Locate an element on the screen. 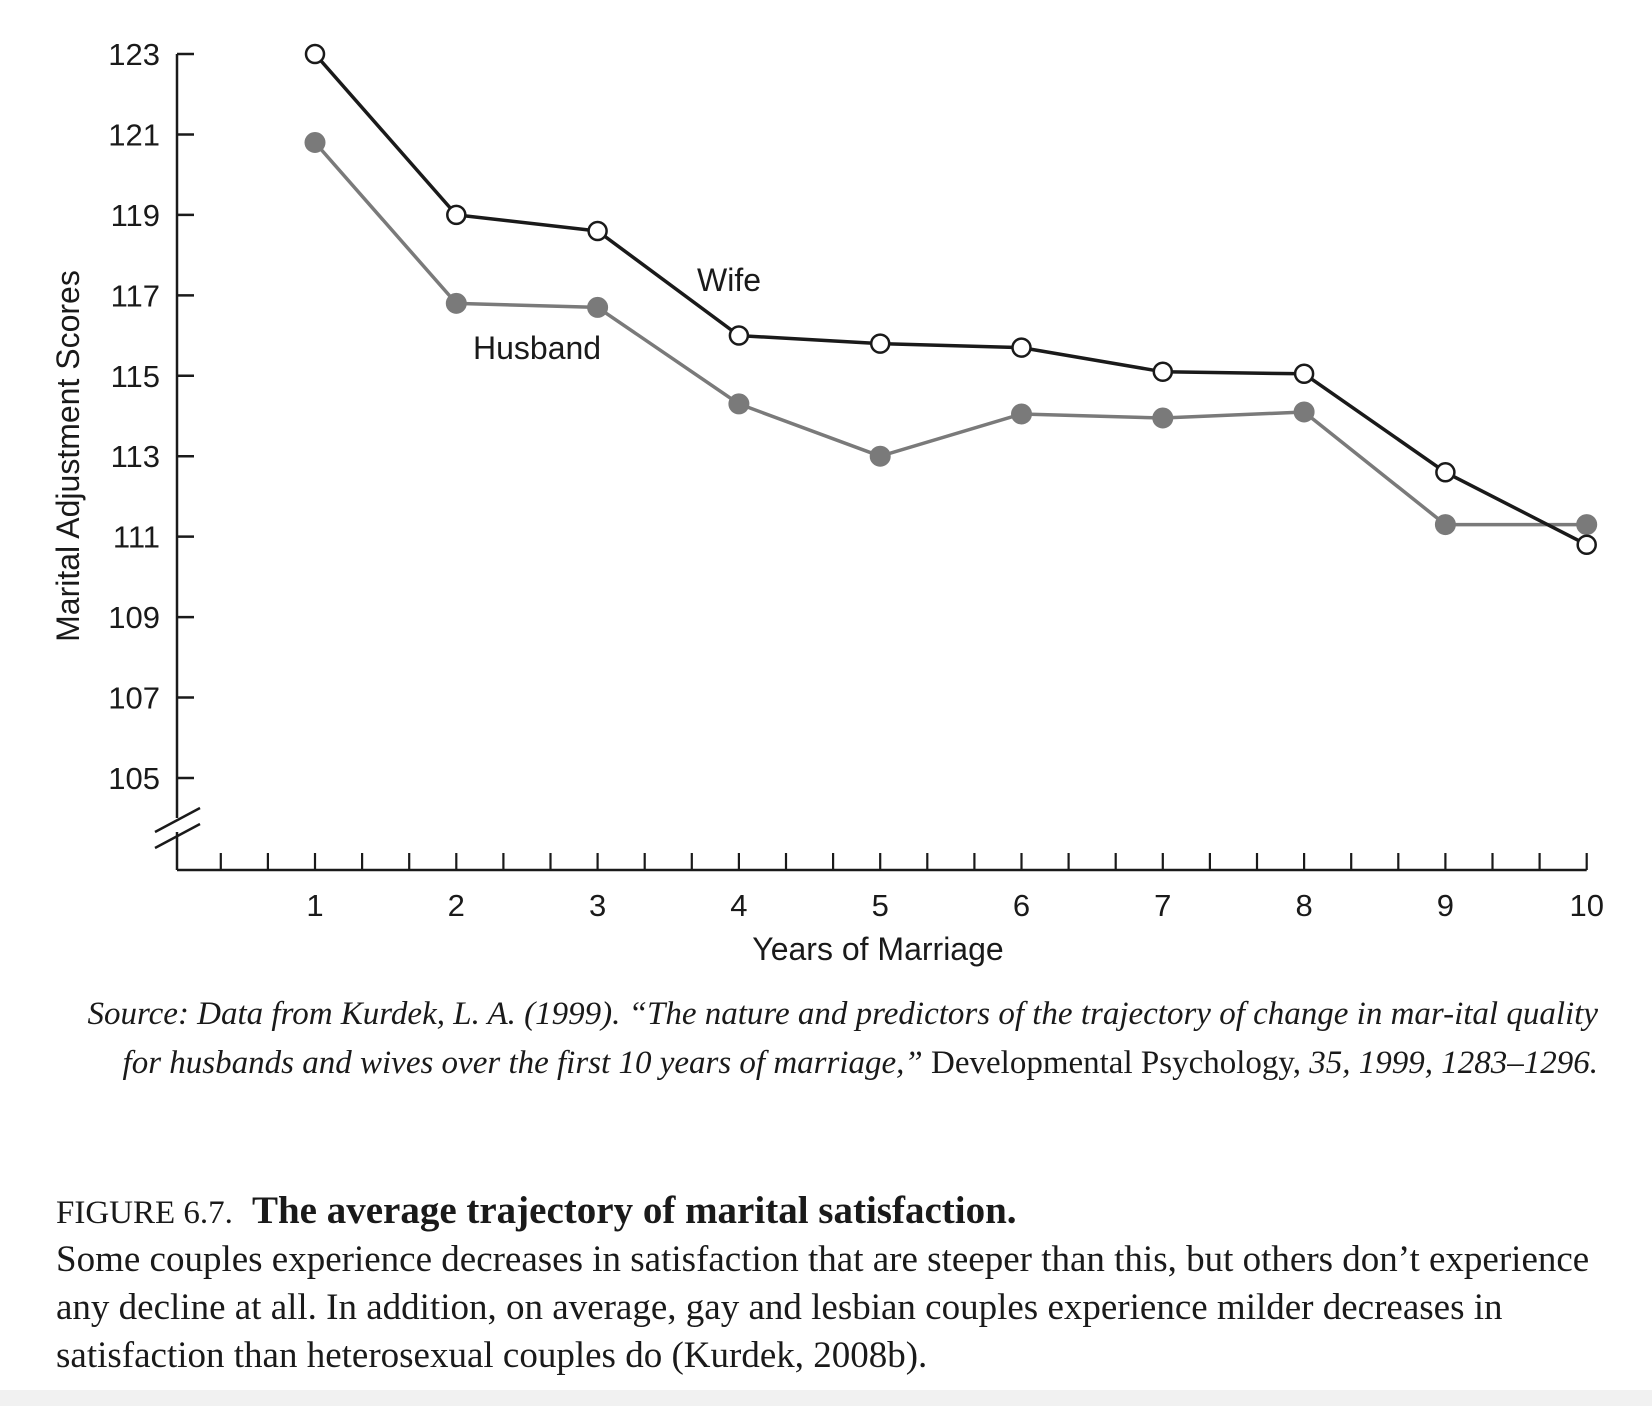 The height and width of the screenshot is (1406, 1652). source-journal-text: Developmental Psychology, is located at coordinates (1116, 1063).